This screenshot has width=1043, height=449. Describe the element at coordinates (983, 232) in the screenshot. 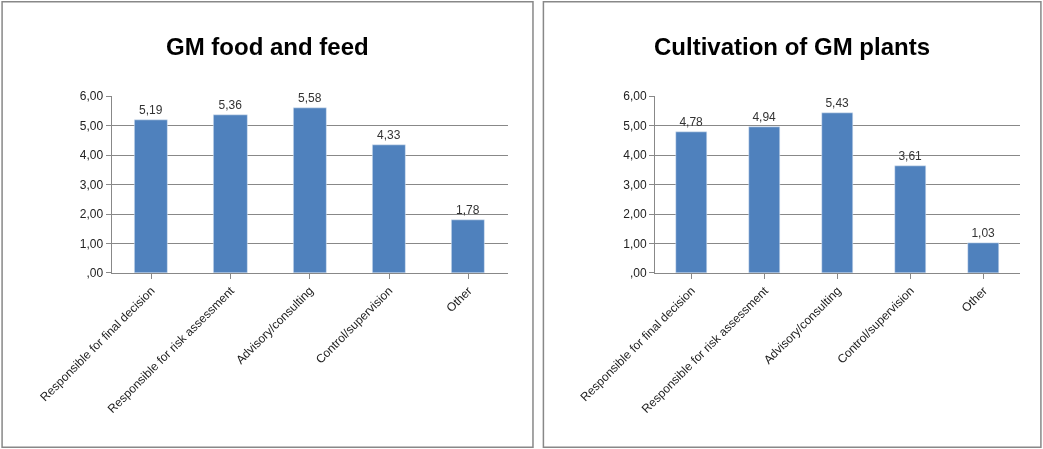

I see `data-label: 1,03` at that location.